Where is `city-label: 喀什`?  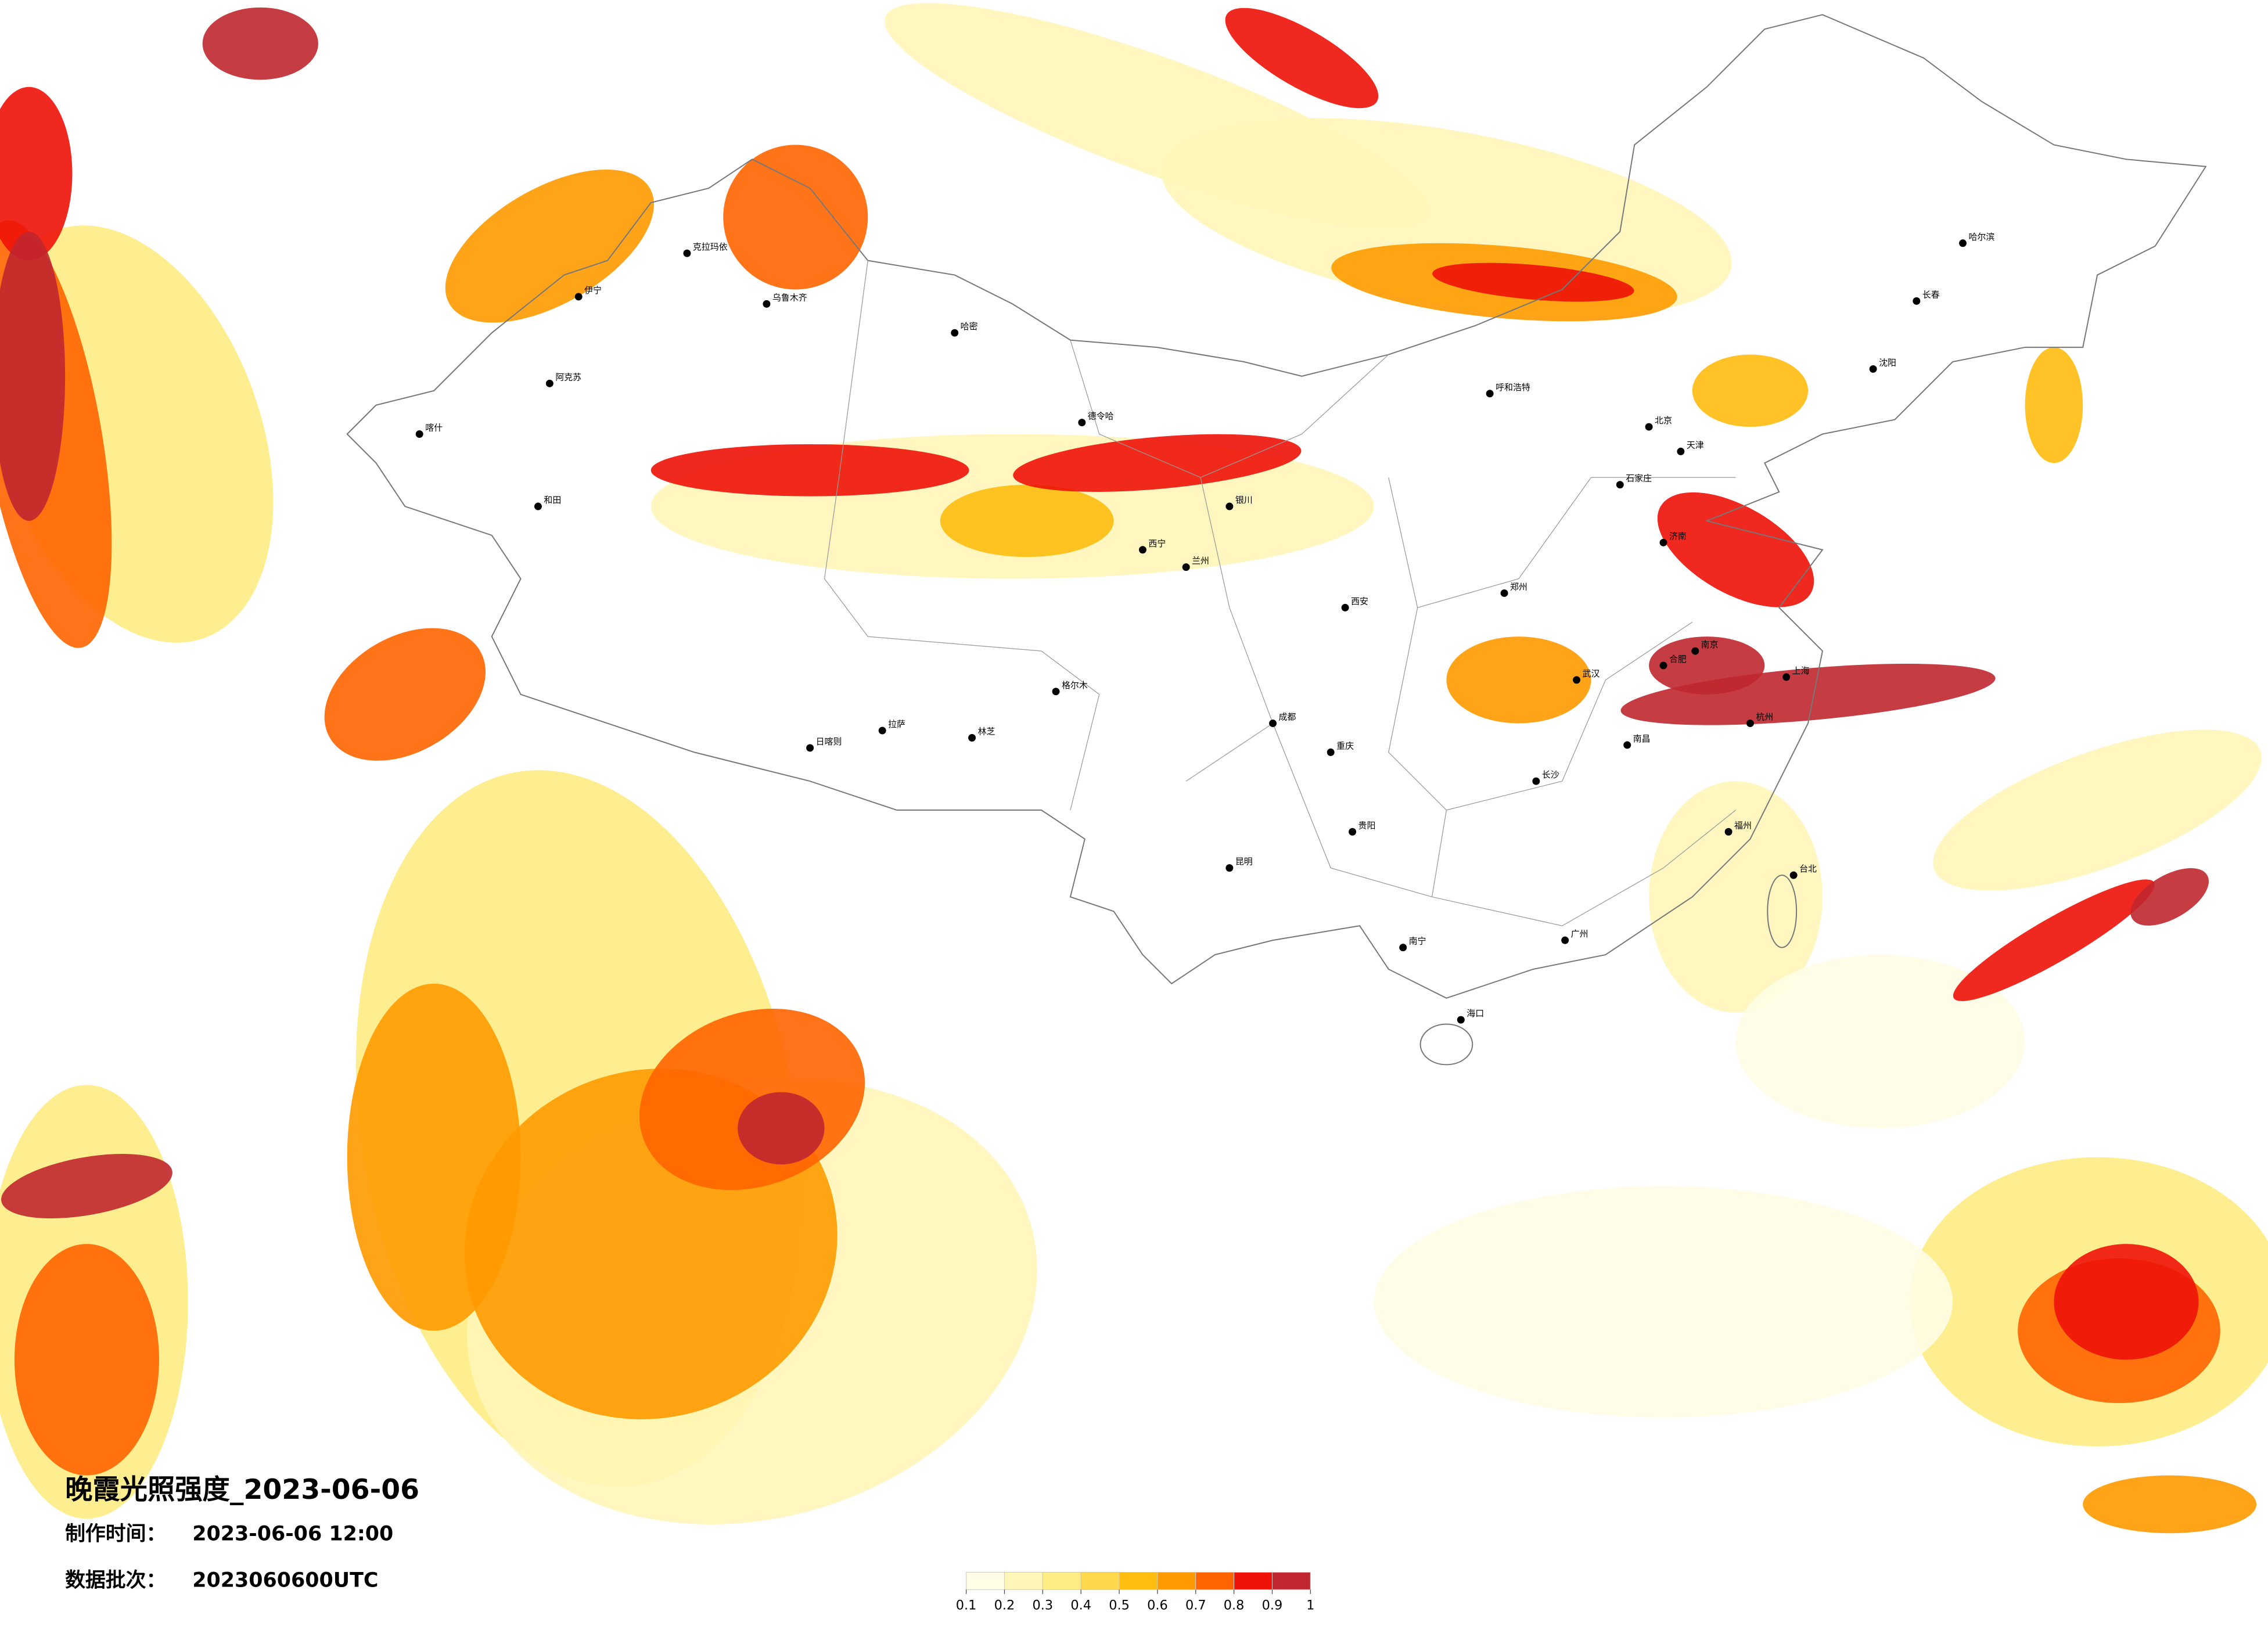 city-label: 喀什 is located at coordinates (434, 428).